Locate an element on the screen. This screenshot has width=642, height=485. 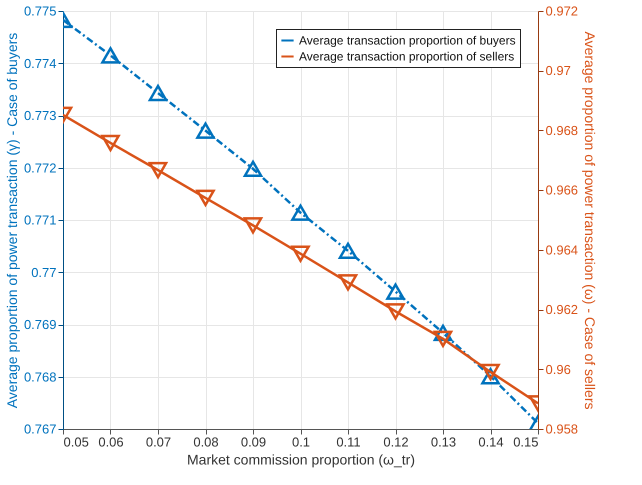
y2-tick-label: 0.962 is located at coordinates (562, 310).